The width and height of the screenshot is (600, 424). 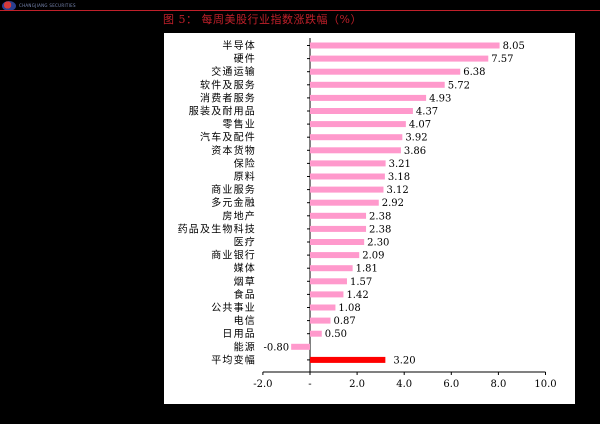 I want to click on data-label: 1.08, so click(x=349, y=308).